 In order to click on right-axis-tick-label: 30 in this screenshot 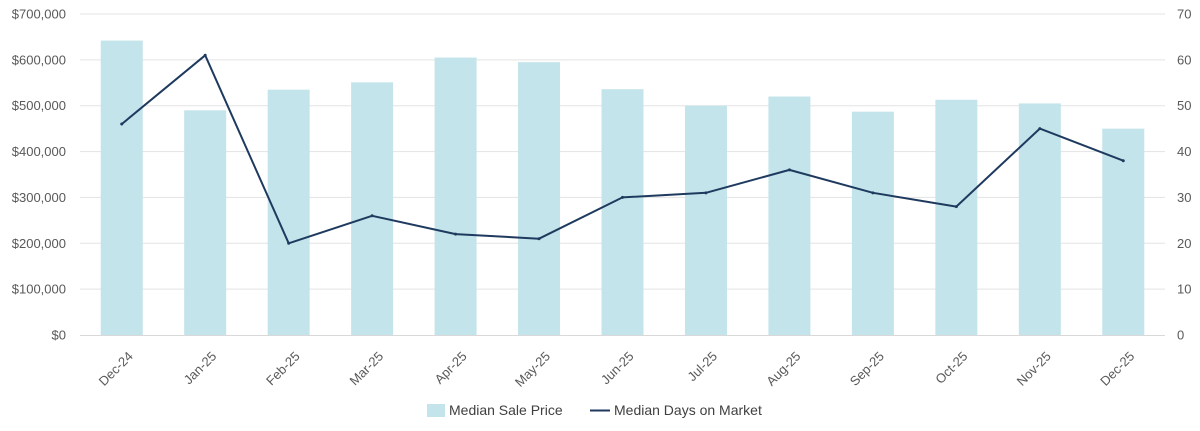, I will do `click(1184, 197)`.